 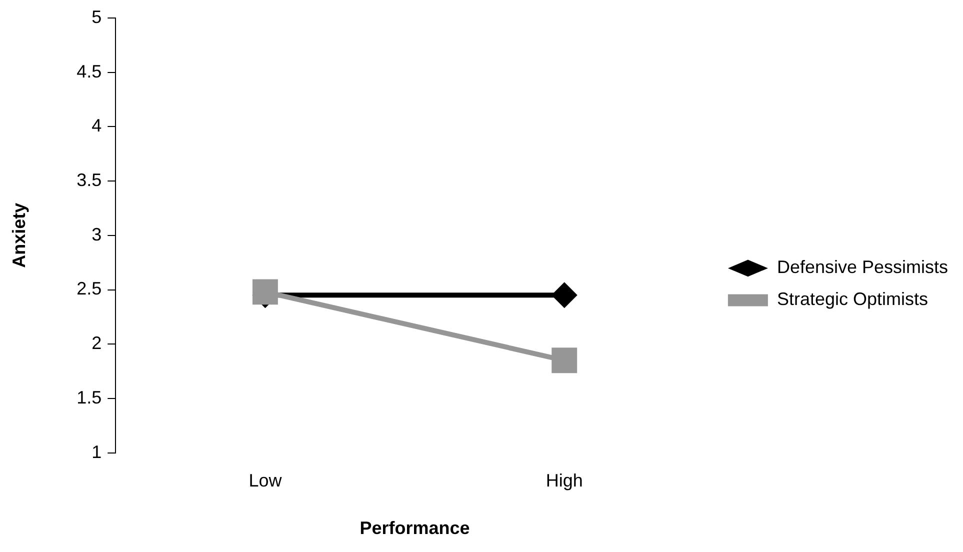 I want to click on y-tick-label: 4.5, so click(x=89, y=71).